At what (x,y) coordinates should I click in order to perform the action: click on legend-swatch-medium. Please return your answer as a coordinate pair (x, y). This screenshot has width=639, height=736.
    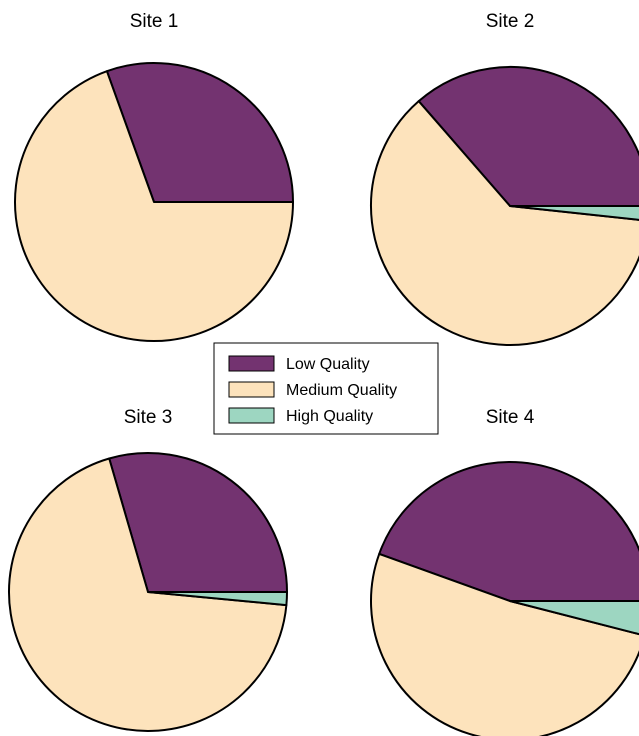
    Looking at the image, I should click on (251, 389).